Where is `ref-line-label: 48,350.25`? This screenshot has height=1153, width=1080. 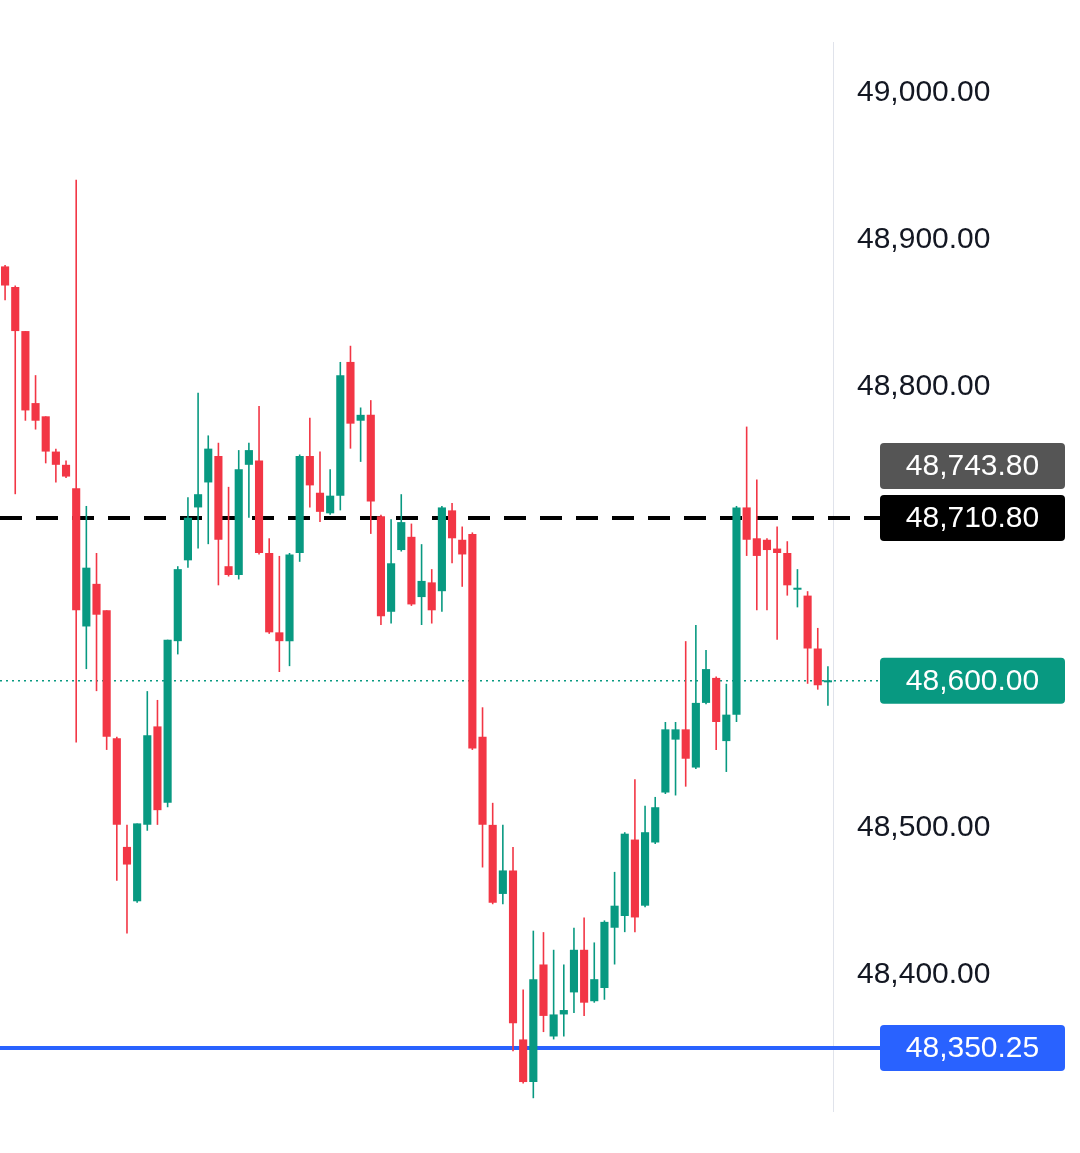 ref-line-label: 48,350.25 is located at coordinates (972, 1047).